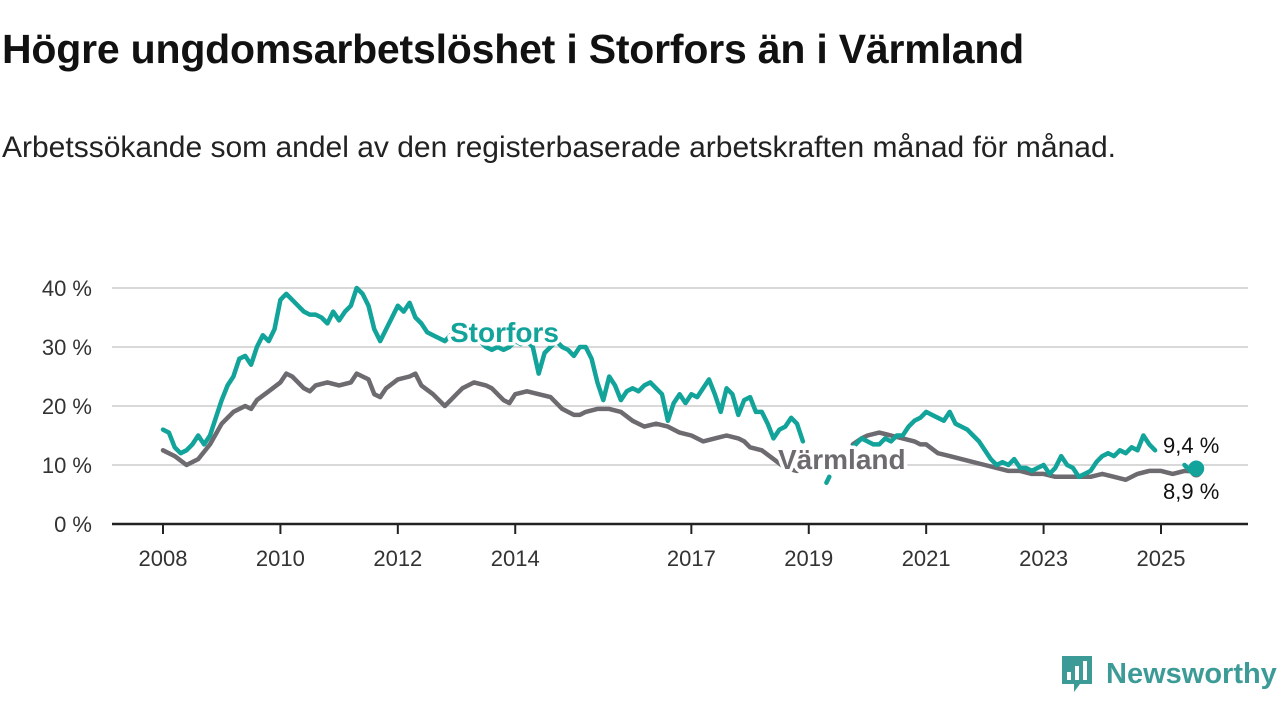 Image resolution: width=1280 pixels, height=720 pixels. I want to click on x-axis-ticks: 2008 2010 2012 2014 2017 2019 2021 2023 2025, so click(680, 546).